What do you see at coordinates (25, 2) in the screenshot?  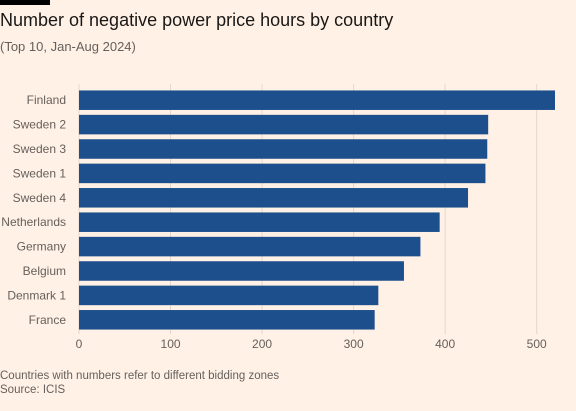 I see `header-rule` at bounding box center [25, 2].